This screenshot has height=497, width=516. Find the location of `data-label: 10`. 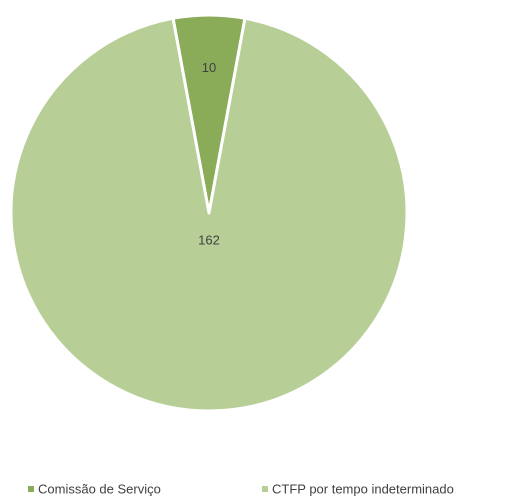

data-label: 10 is located at coordinates (209, 67).